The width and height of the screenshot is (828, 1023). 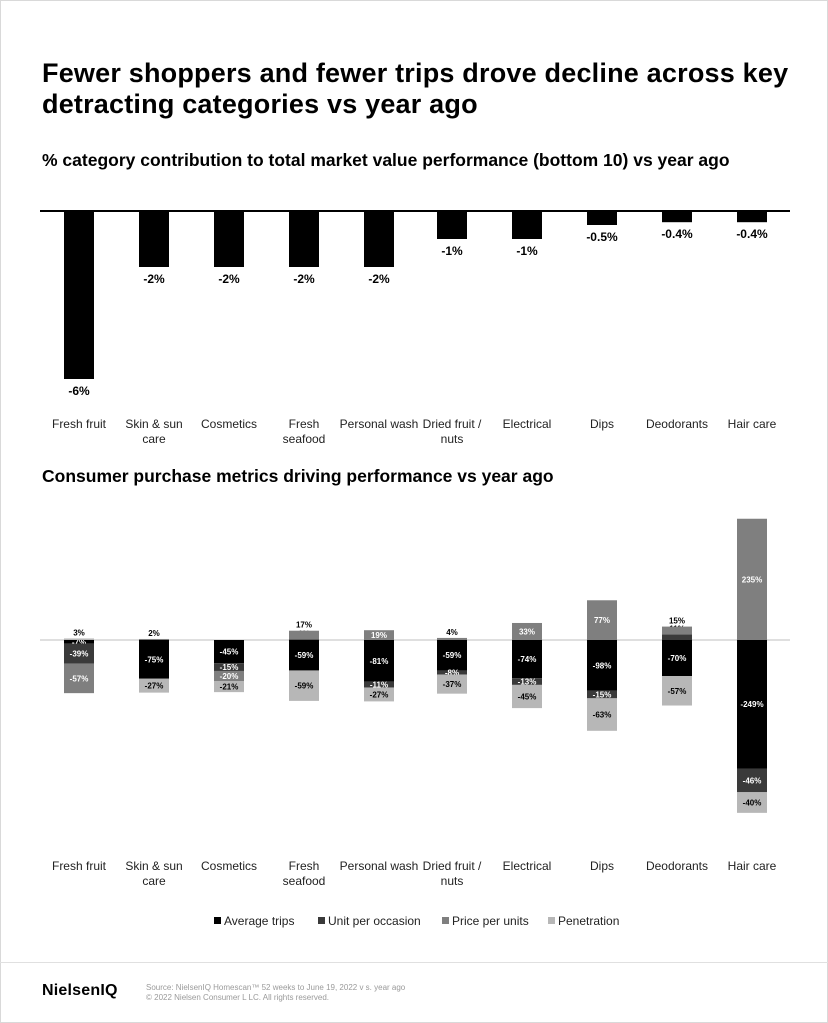 What do you see at coordinates (80, 990) in the screenshot?
I see `nielseniq-logo: NielsenIQ` at bounding box center [80, 990].